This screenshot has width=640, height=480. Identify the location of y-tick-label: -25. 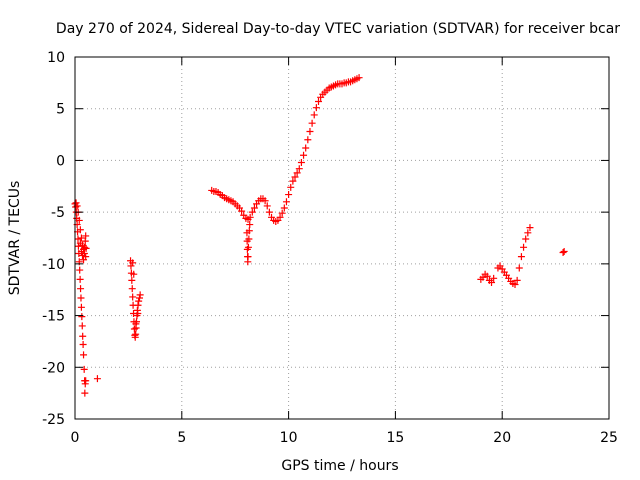
(53, 420).